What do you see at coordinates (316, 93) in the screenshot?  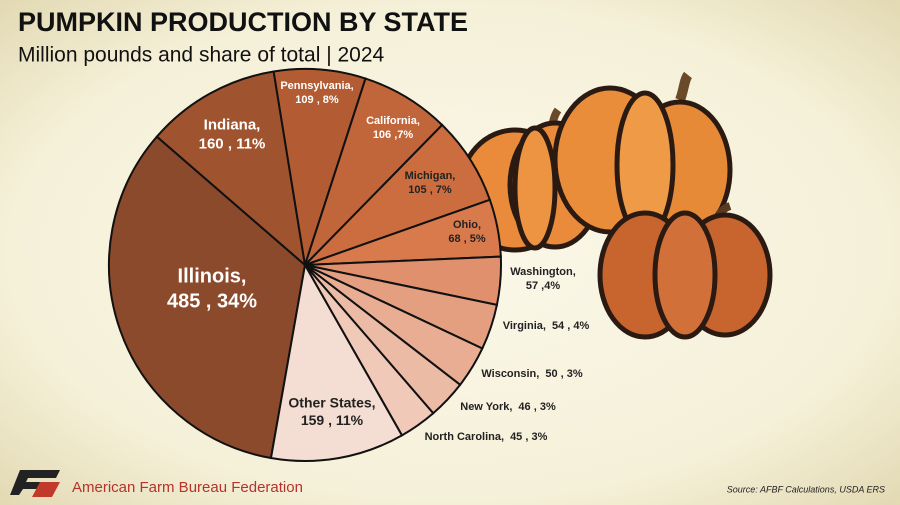 I see `data-label: Pennsylvania, 109 , 8%` at bounding box center [316, 93].